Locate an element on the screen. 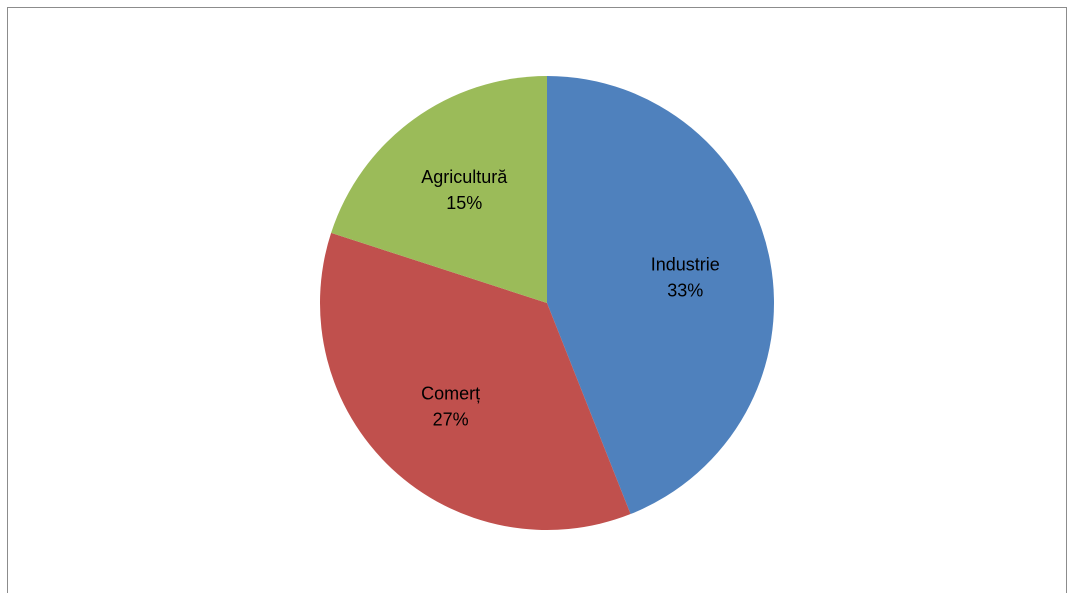 The width and height of the screenshot is (1075, 593). slice-percent-label: 27% is located at coordinates (451, 420).